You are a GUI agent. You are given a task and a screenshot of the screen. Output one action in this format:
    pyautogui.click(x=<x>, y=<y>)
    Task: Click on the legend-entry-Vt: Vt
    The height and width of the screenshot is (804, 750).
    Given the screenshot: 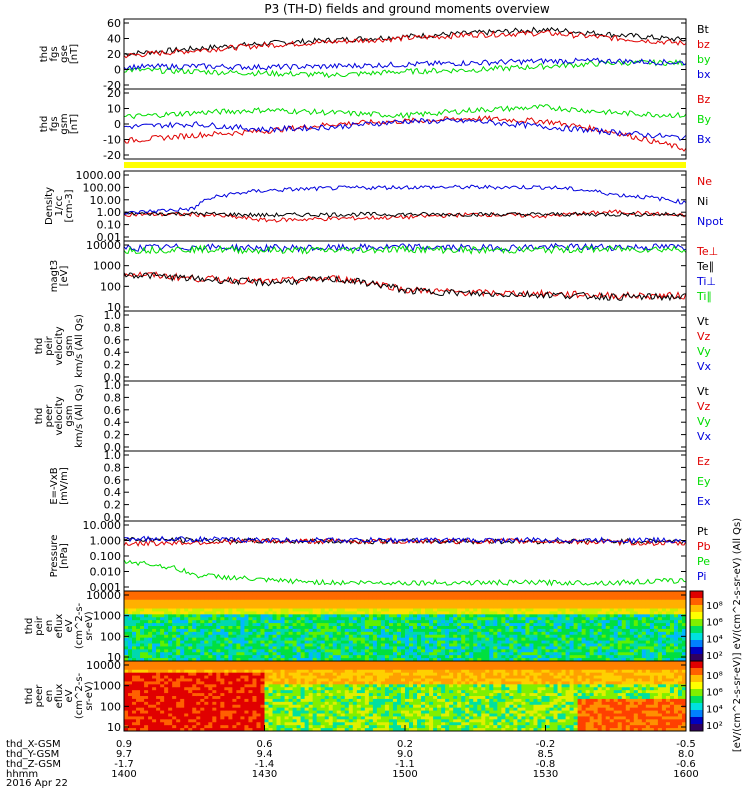 What is the action you would take?
    pyautogui.click(x=703, y=391)
    